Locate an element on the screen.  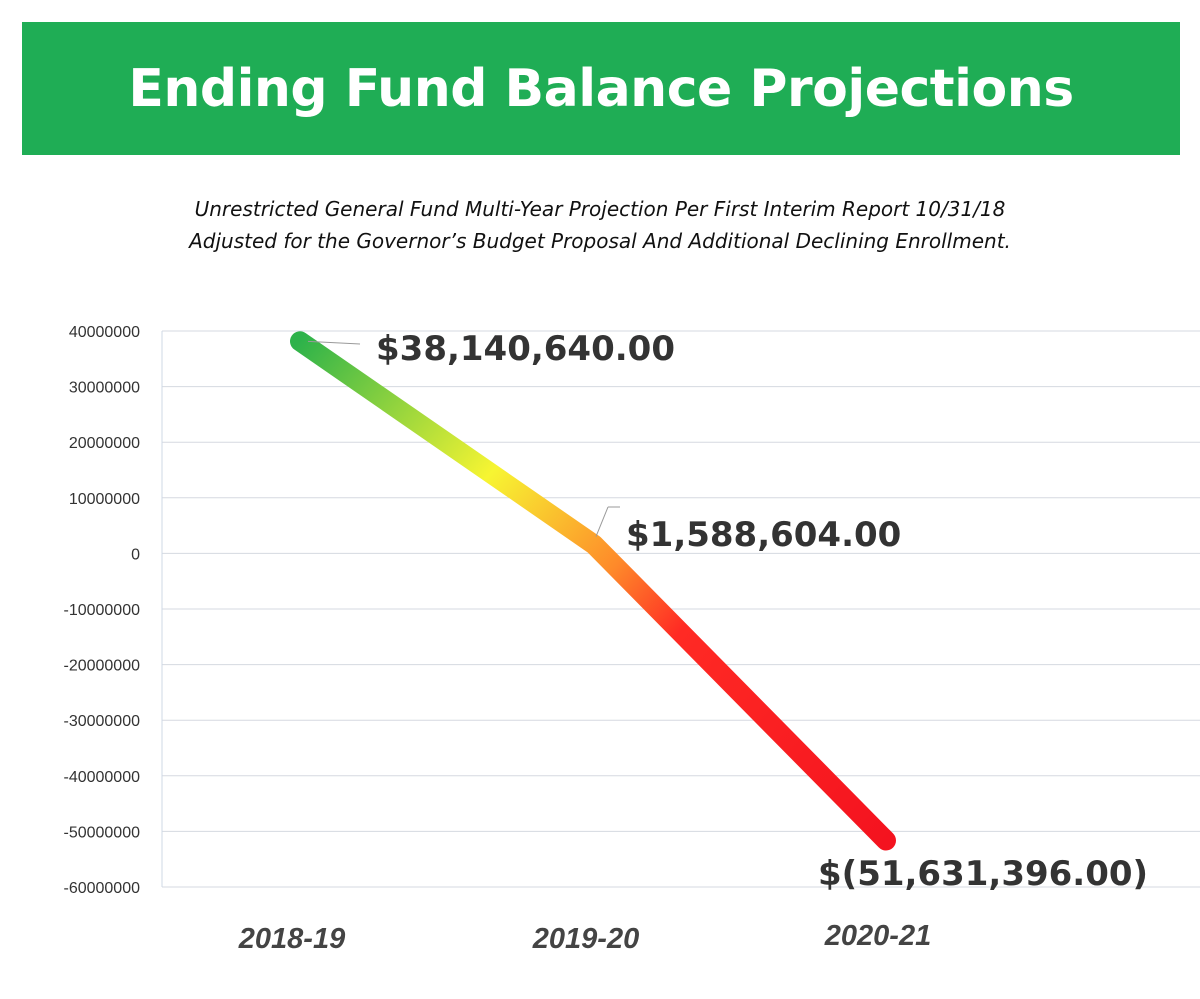
x-axis-ticks: 2018-19 2019-20 2020-21 is located at coordinates (584, 937).